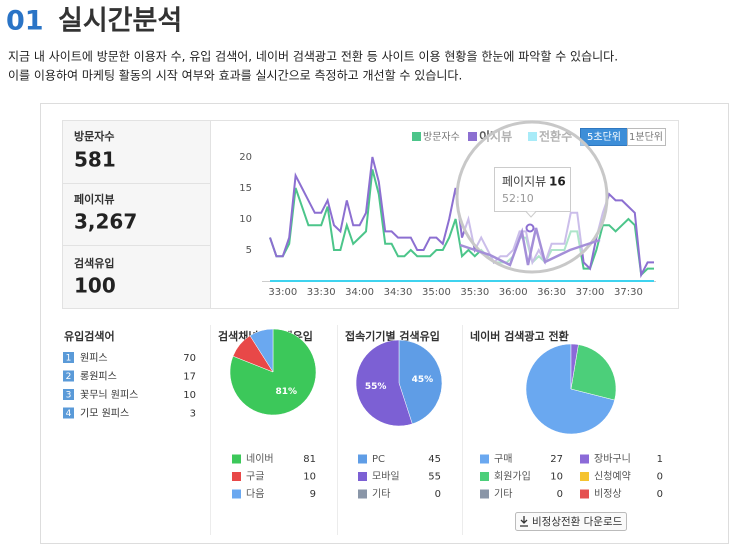 The image size is (739, 545). I want to click on x-tick-label: 35:00, so click(436, 292).